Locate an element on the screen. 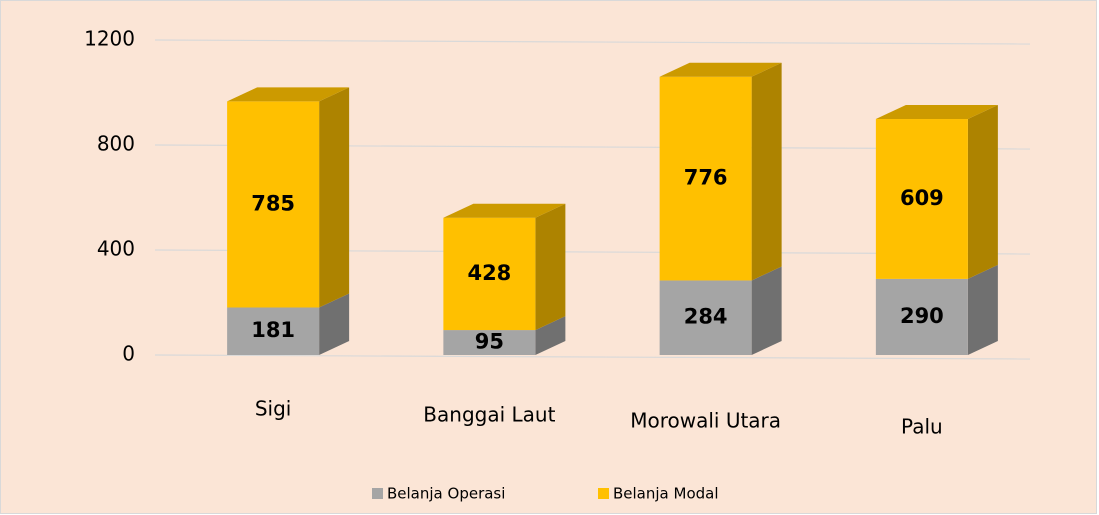 This screenshot has height=515, width=1099. legend-label: Belanja Operasi is located at coordinates (446, 494).